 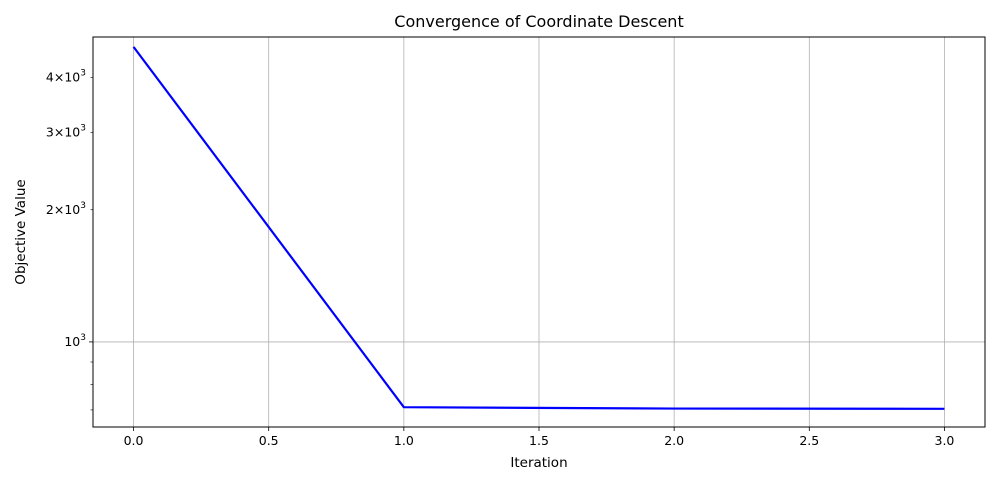 I want to click on y-tick-base: 10, so click(x=72, y=341).